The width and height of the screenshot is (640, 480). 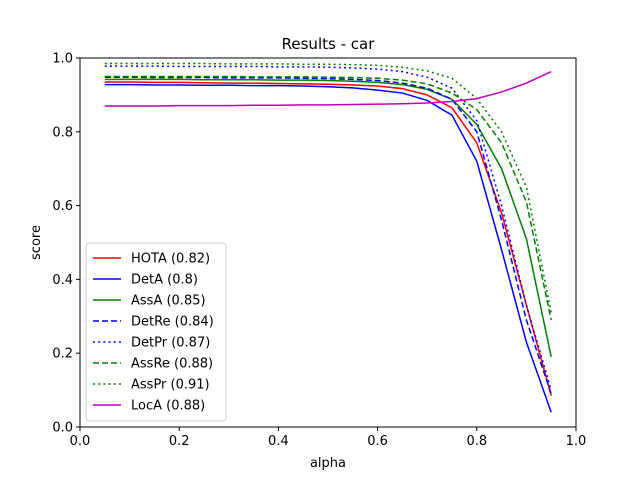 I want to click on y-axis: 0.0 0.2 0.4 0.6 0.8 1.0, so click(x=66, y=244).